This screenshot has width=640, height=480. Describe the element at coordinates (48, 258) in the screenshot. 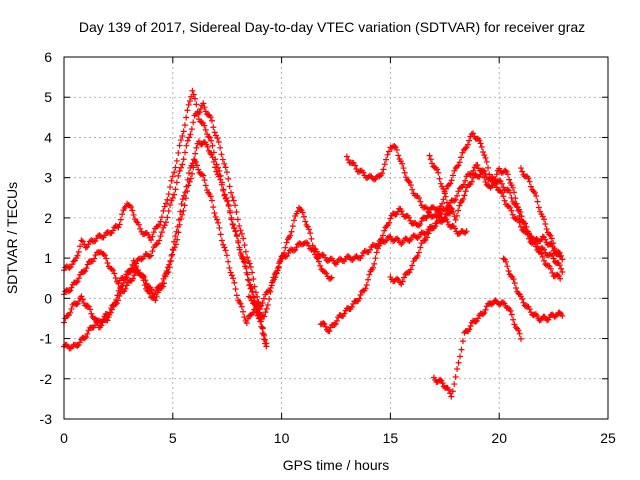

I see `y-tick-label: 1` at that location.